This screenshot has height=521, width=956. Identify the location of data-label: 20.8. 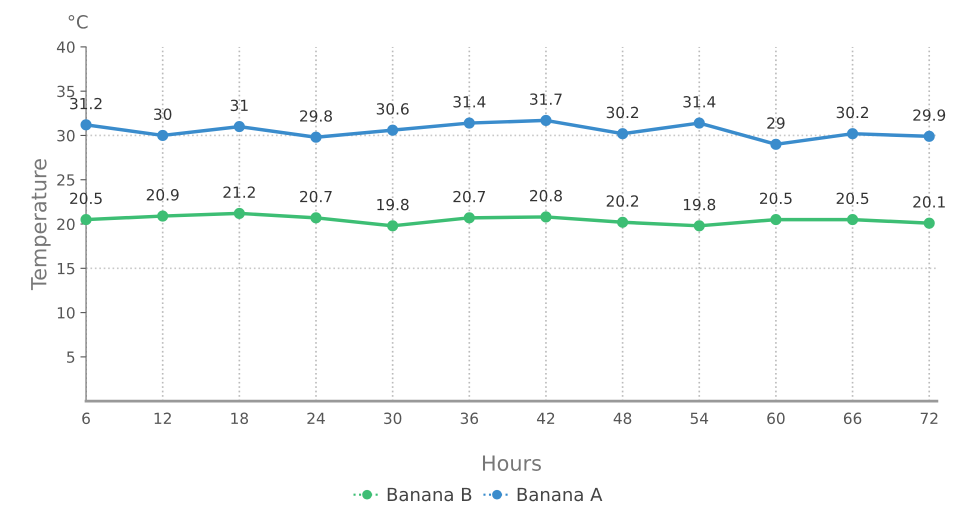
(546, 196).